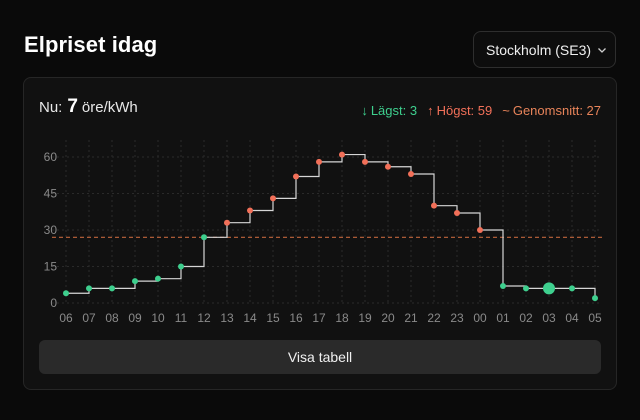 The height and width of the screenshot is (420, 640). What do you see at coordinates (539, 49) in the screenshot?
I see `region-select-label: Stockholm (SE3)` at bounding box center [539, 49].